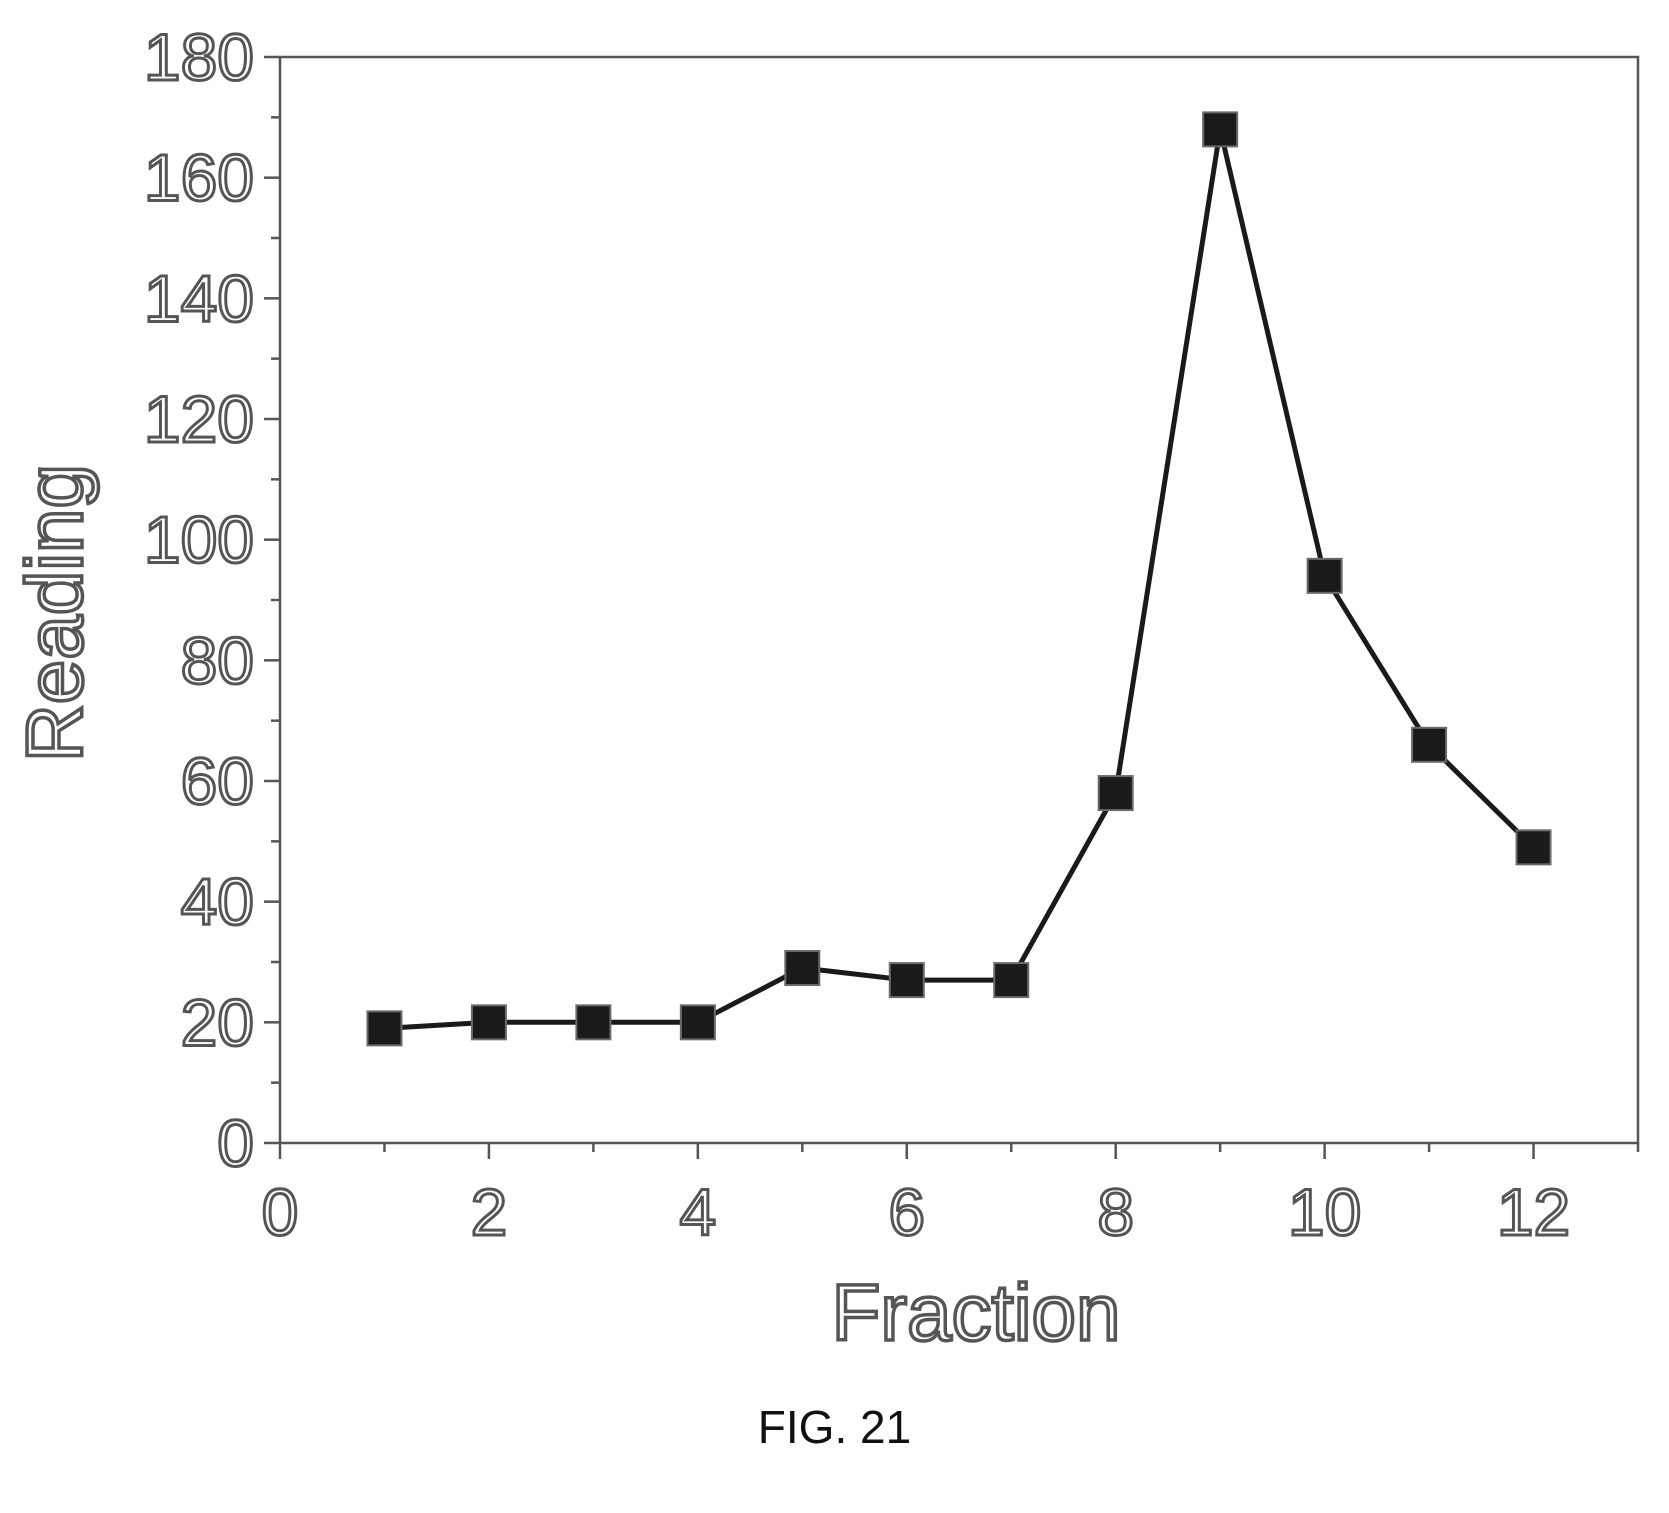 Image resolution: width=1669 pixels, height=1513 pixels. I want to click on x-tick-label: 2, so click(489, 1212).